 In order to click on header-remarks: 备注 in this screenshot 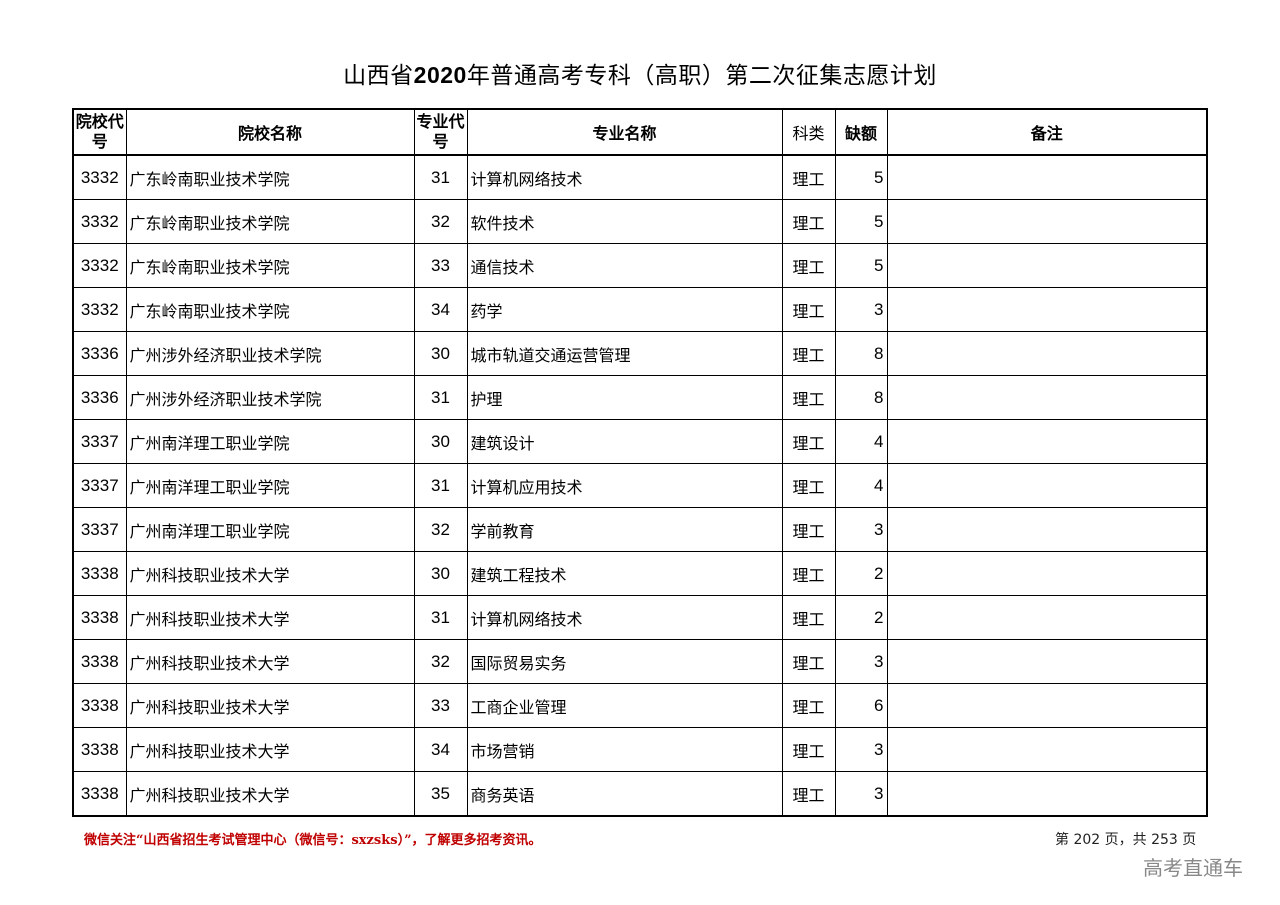, I will do `click(1047, 132)`.